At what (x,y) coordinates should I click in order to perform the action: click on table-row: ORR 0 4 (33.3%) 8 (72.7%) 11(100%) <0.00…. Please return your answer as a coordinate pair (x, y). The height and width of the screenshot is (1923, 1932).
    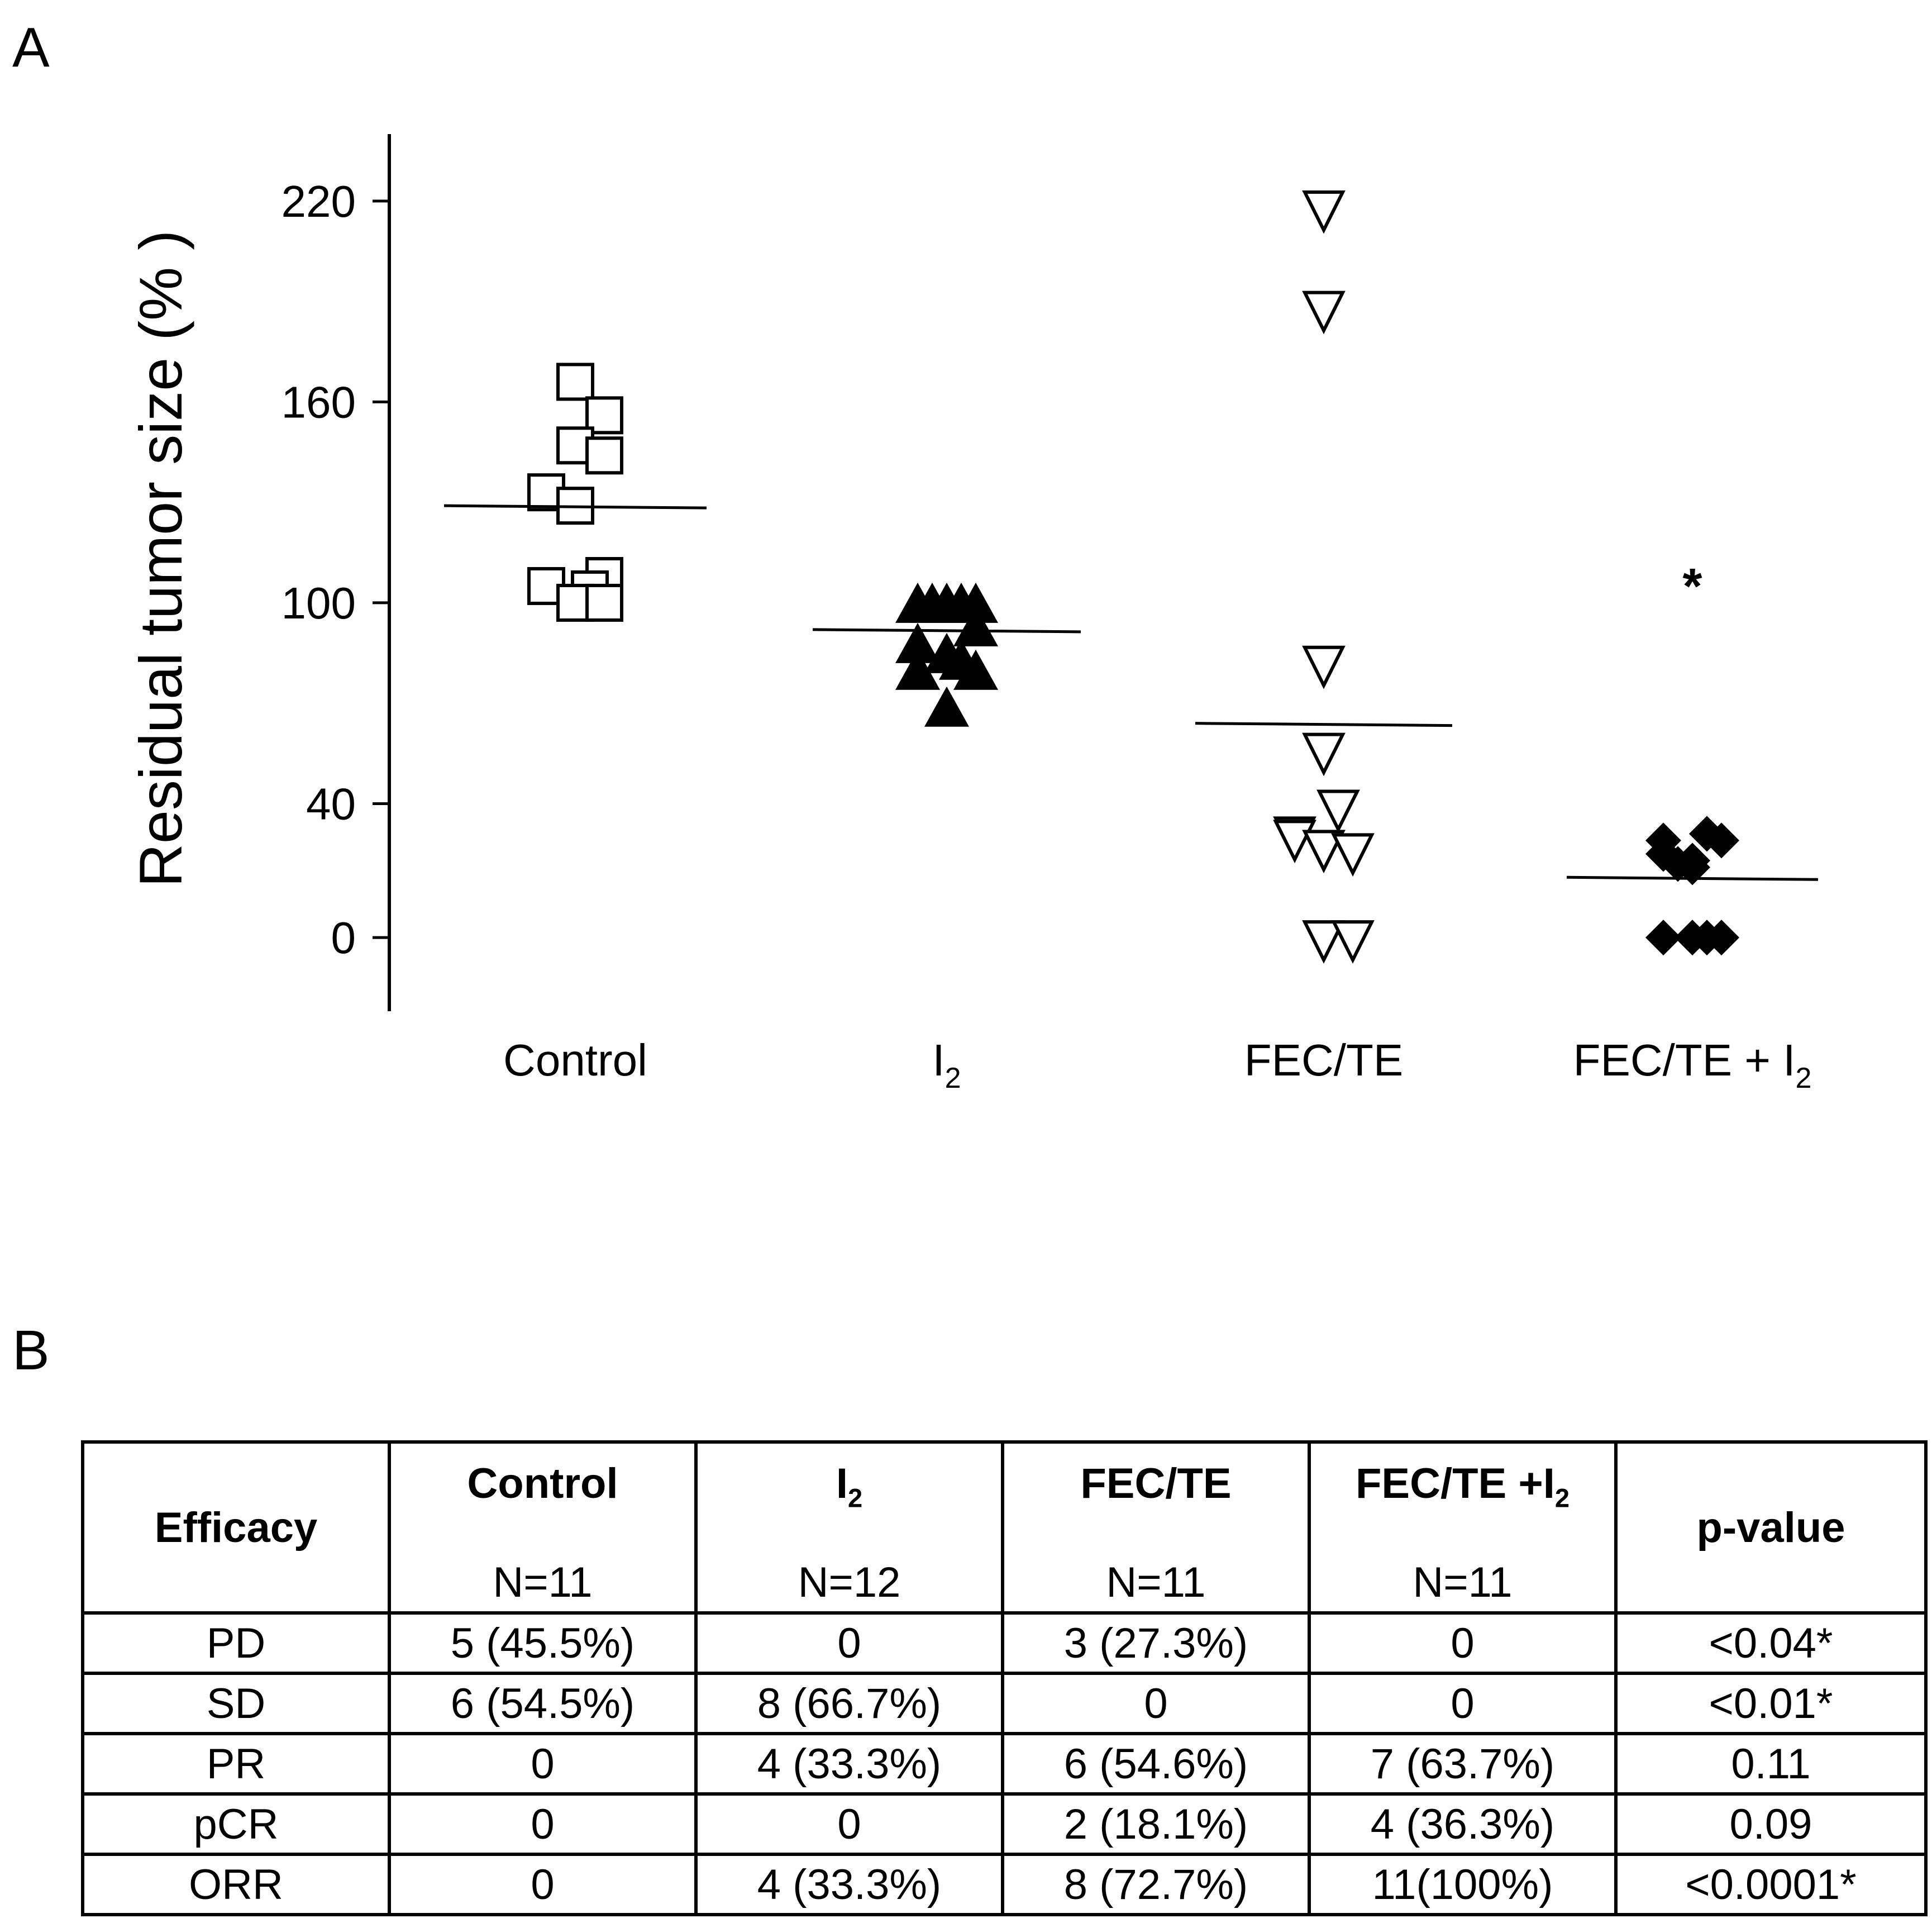
    Looking at the image, I should click on (1005, 1884).